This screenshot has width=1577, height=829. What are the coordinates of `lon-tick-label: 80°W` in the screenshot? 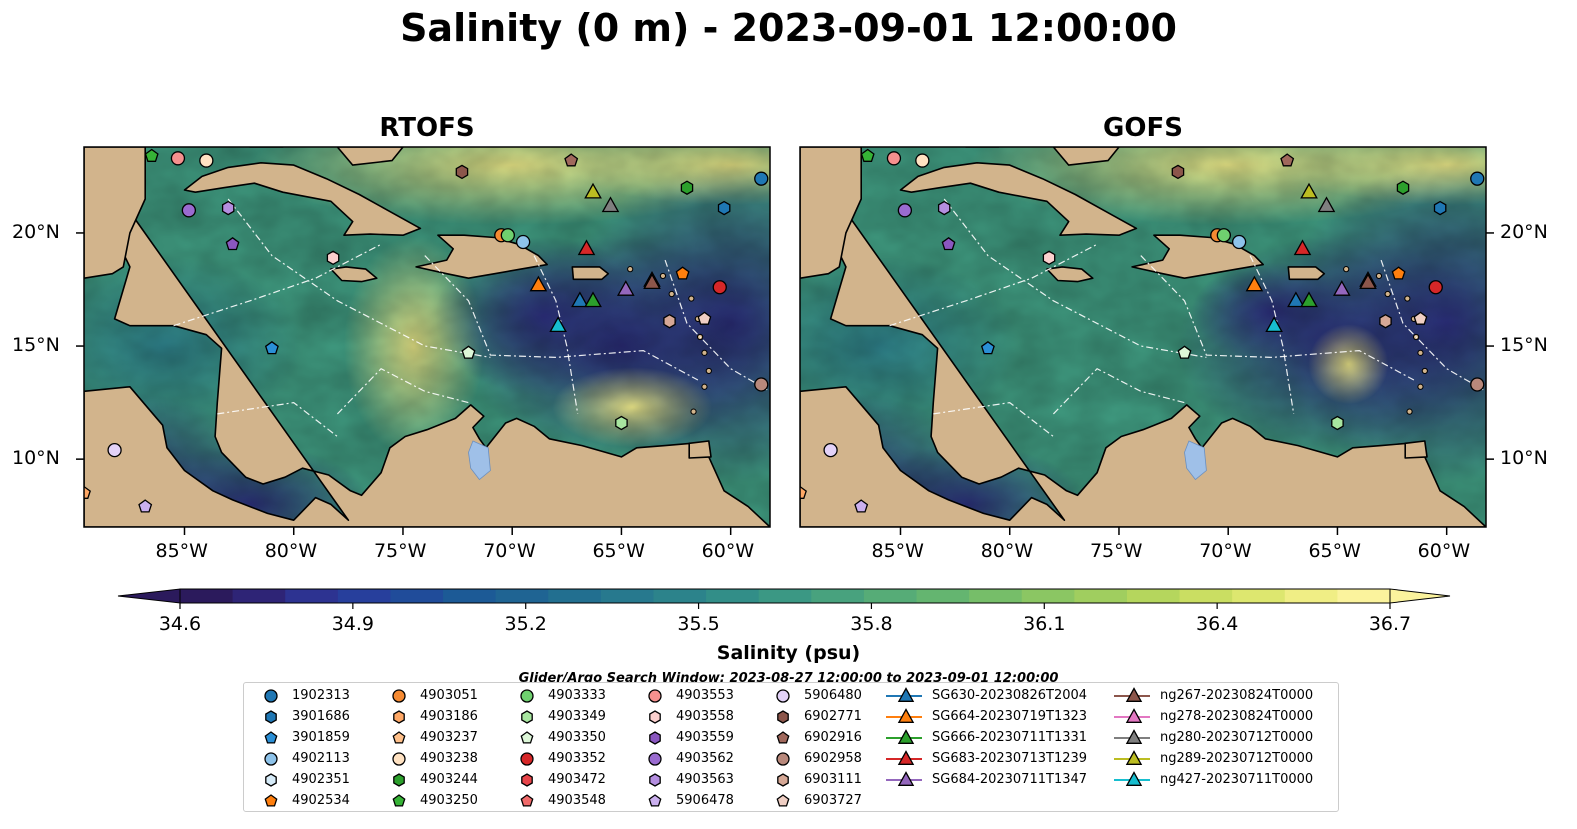 It's located at (291, 551).